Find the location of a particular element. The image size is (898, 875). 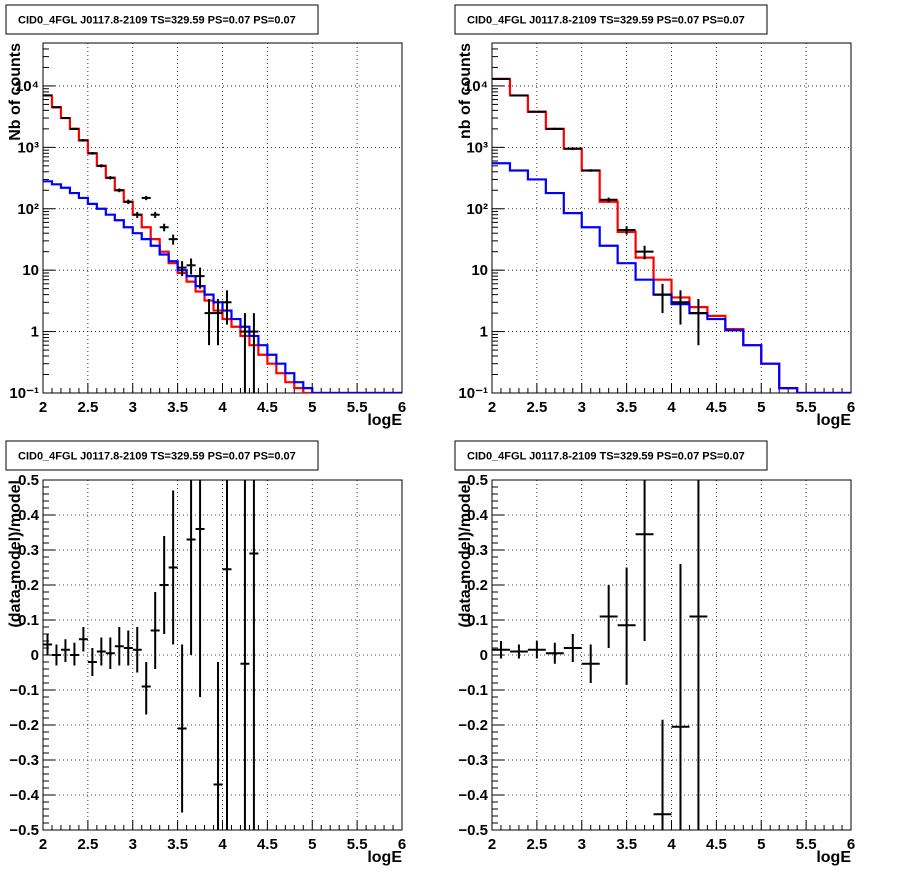

x-tick-label: 4.5 is located at coordinates (267, 407).